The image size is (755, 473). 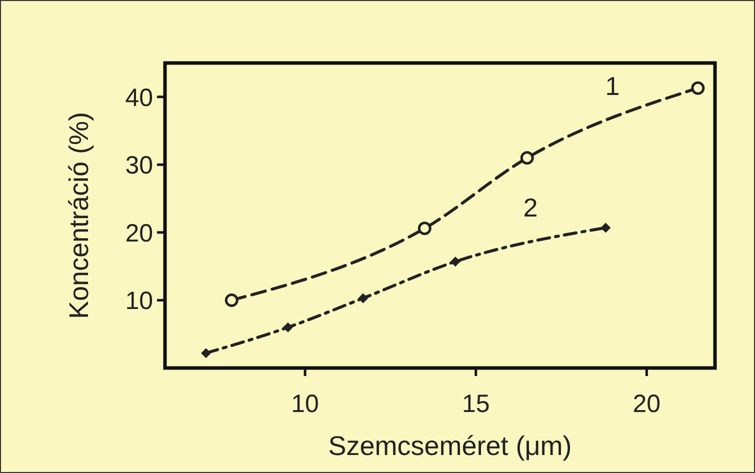 What do you see at coordinates (612, 85) in the screenshot?
I see `series-label: 1` at bounding box center [612, 85].